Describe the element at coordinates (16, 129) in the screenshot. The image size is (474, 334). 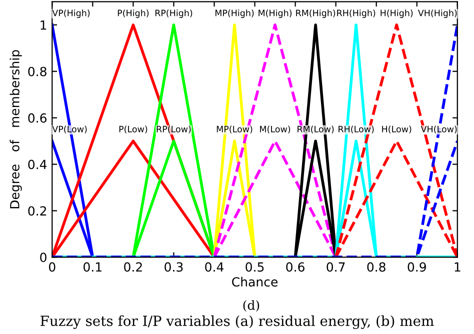
I see `y-axis-title: Degree of membership` at that location.